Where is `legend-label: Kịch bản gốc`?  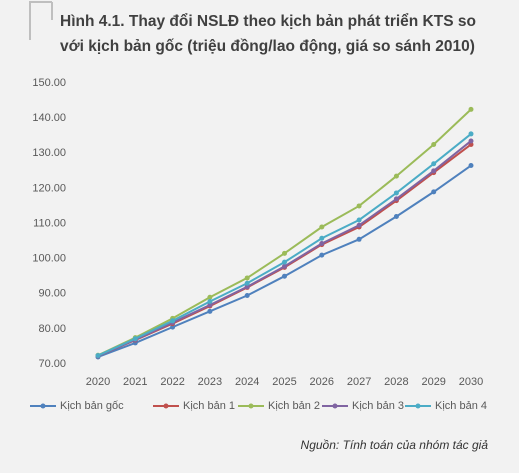
legend-label: Kịch bản gốc is located at coordinates (92, 406).